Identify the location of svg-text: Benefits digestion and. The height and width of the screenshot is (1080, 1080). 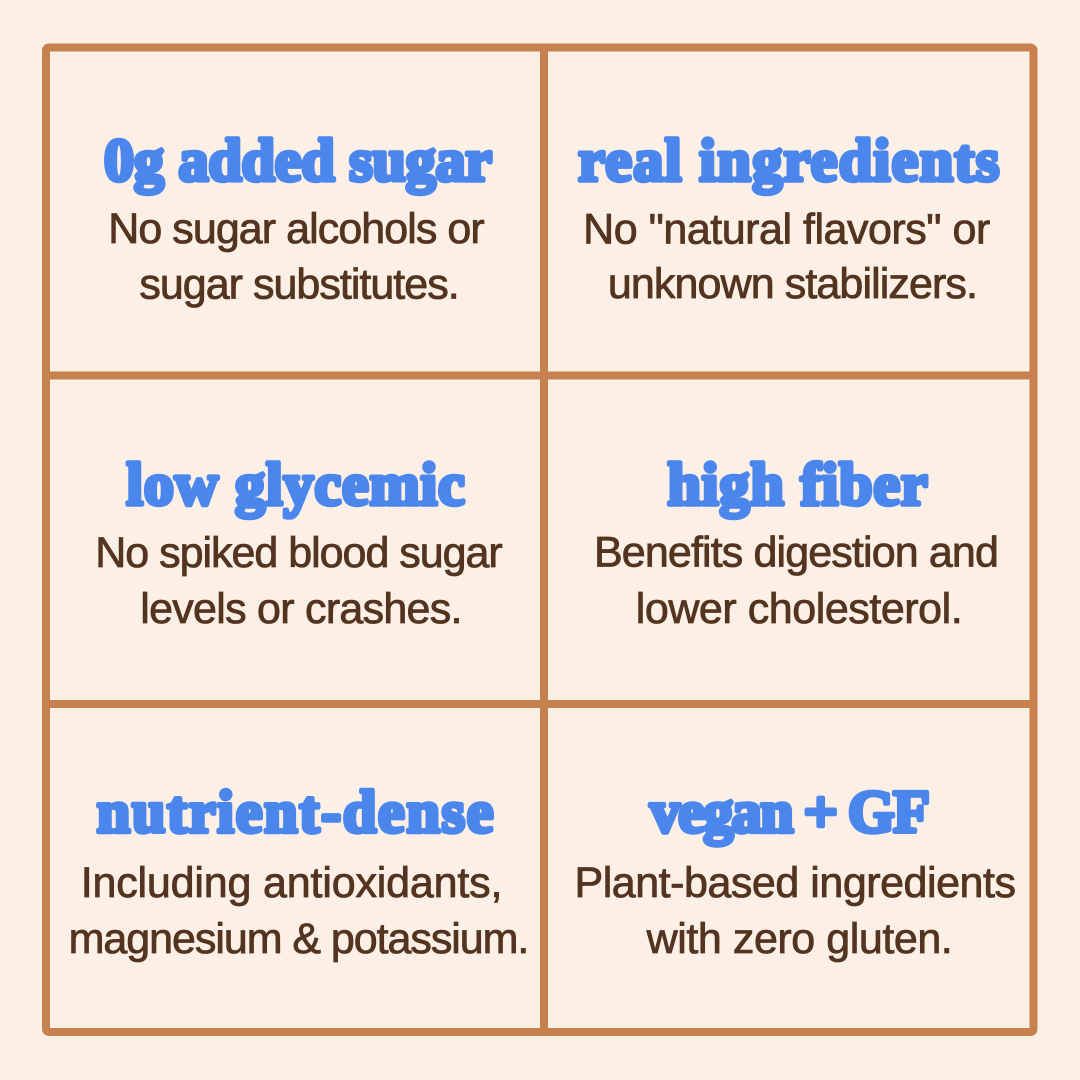
(796, 552).